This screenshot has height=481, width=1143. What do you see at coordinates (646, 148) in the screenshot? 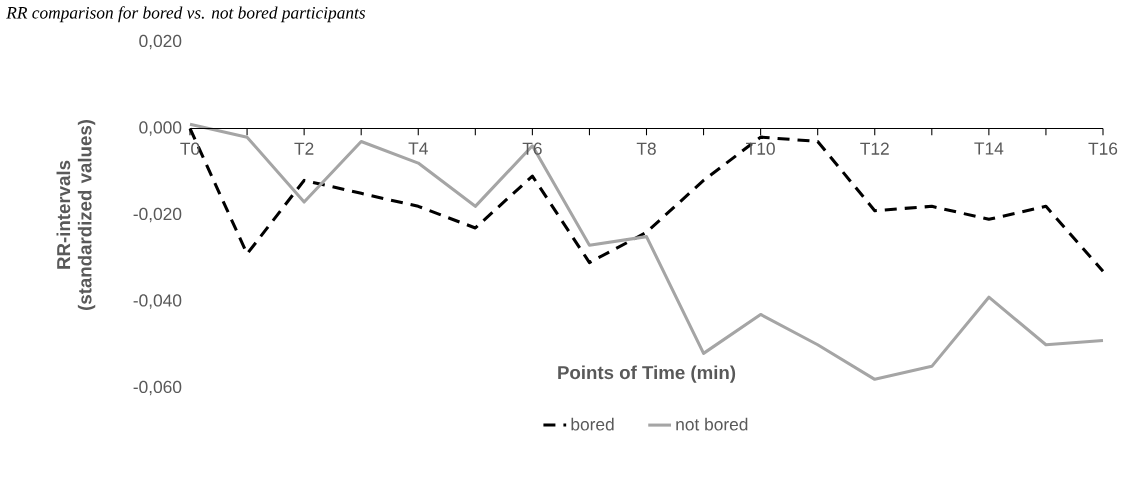
I see `x-tick-label: T8` at bounding box center [646, 148].